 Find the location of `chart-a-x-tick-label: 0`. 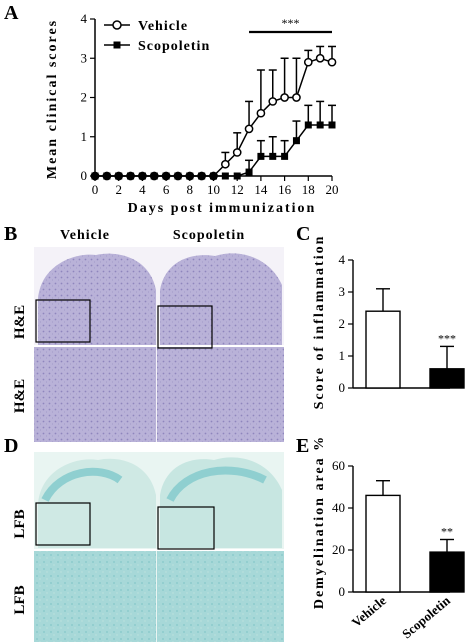

chart-a-x-tick-label: 0 is located at coordinates (95, 189).